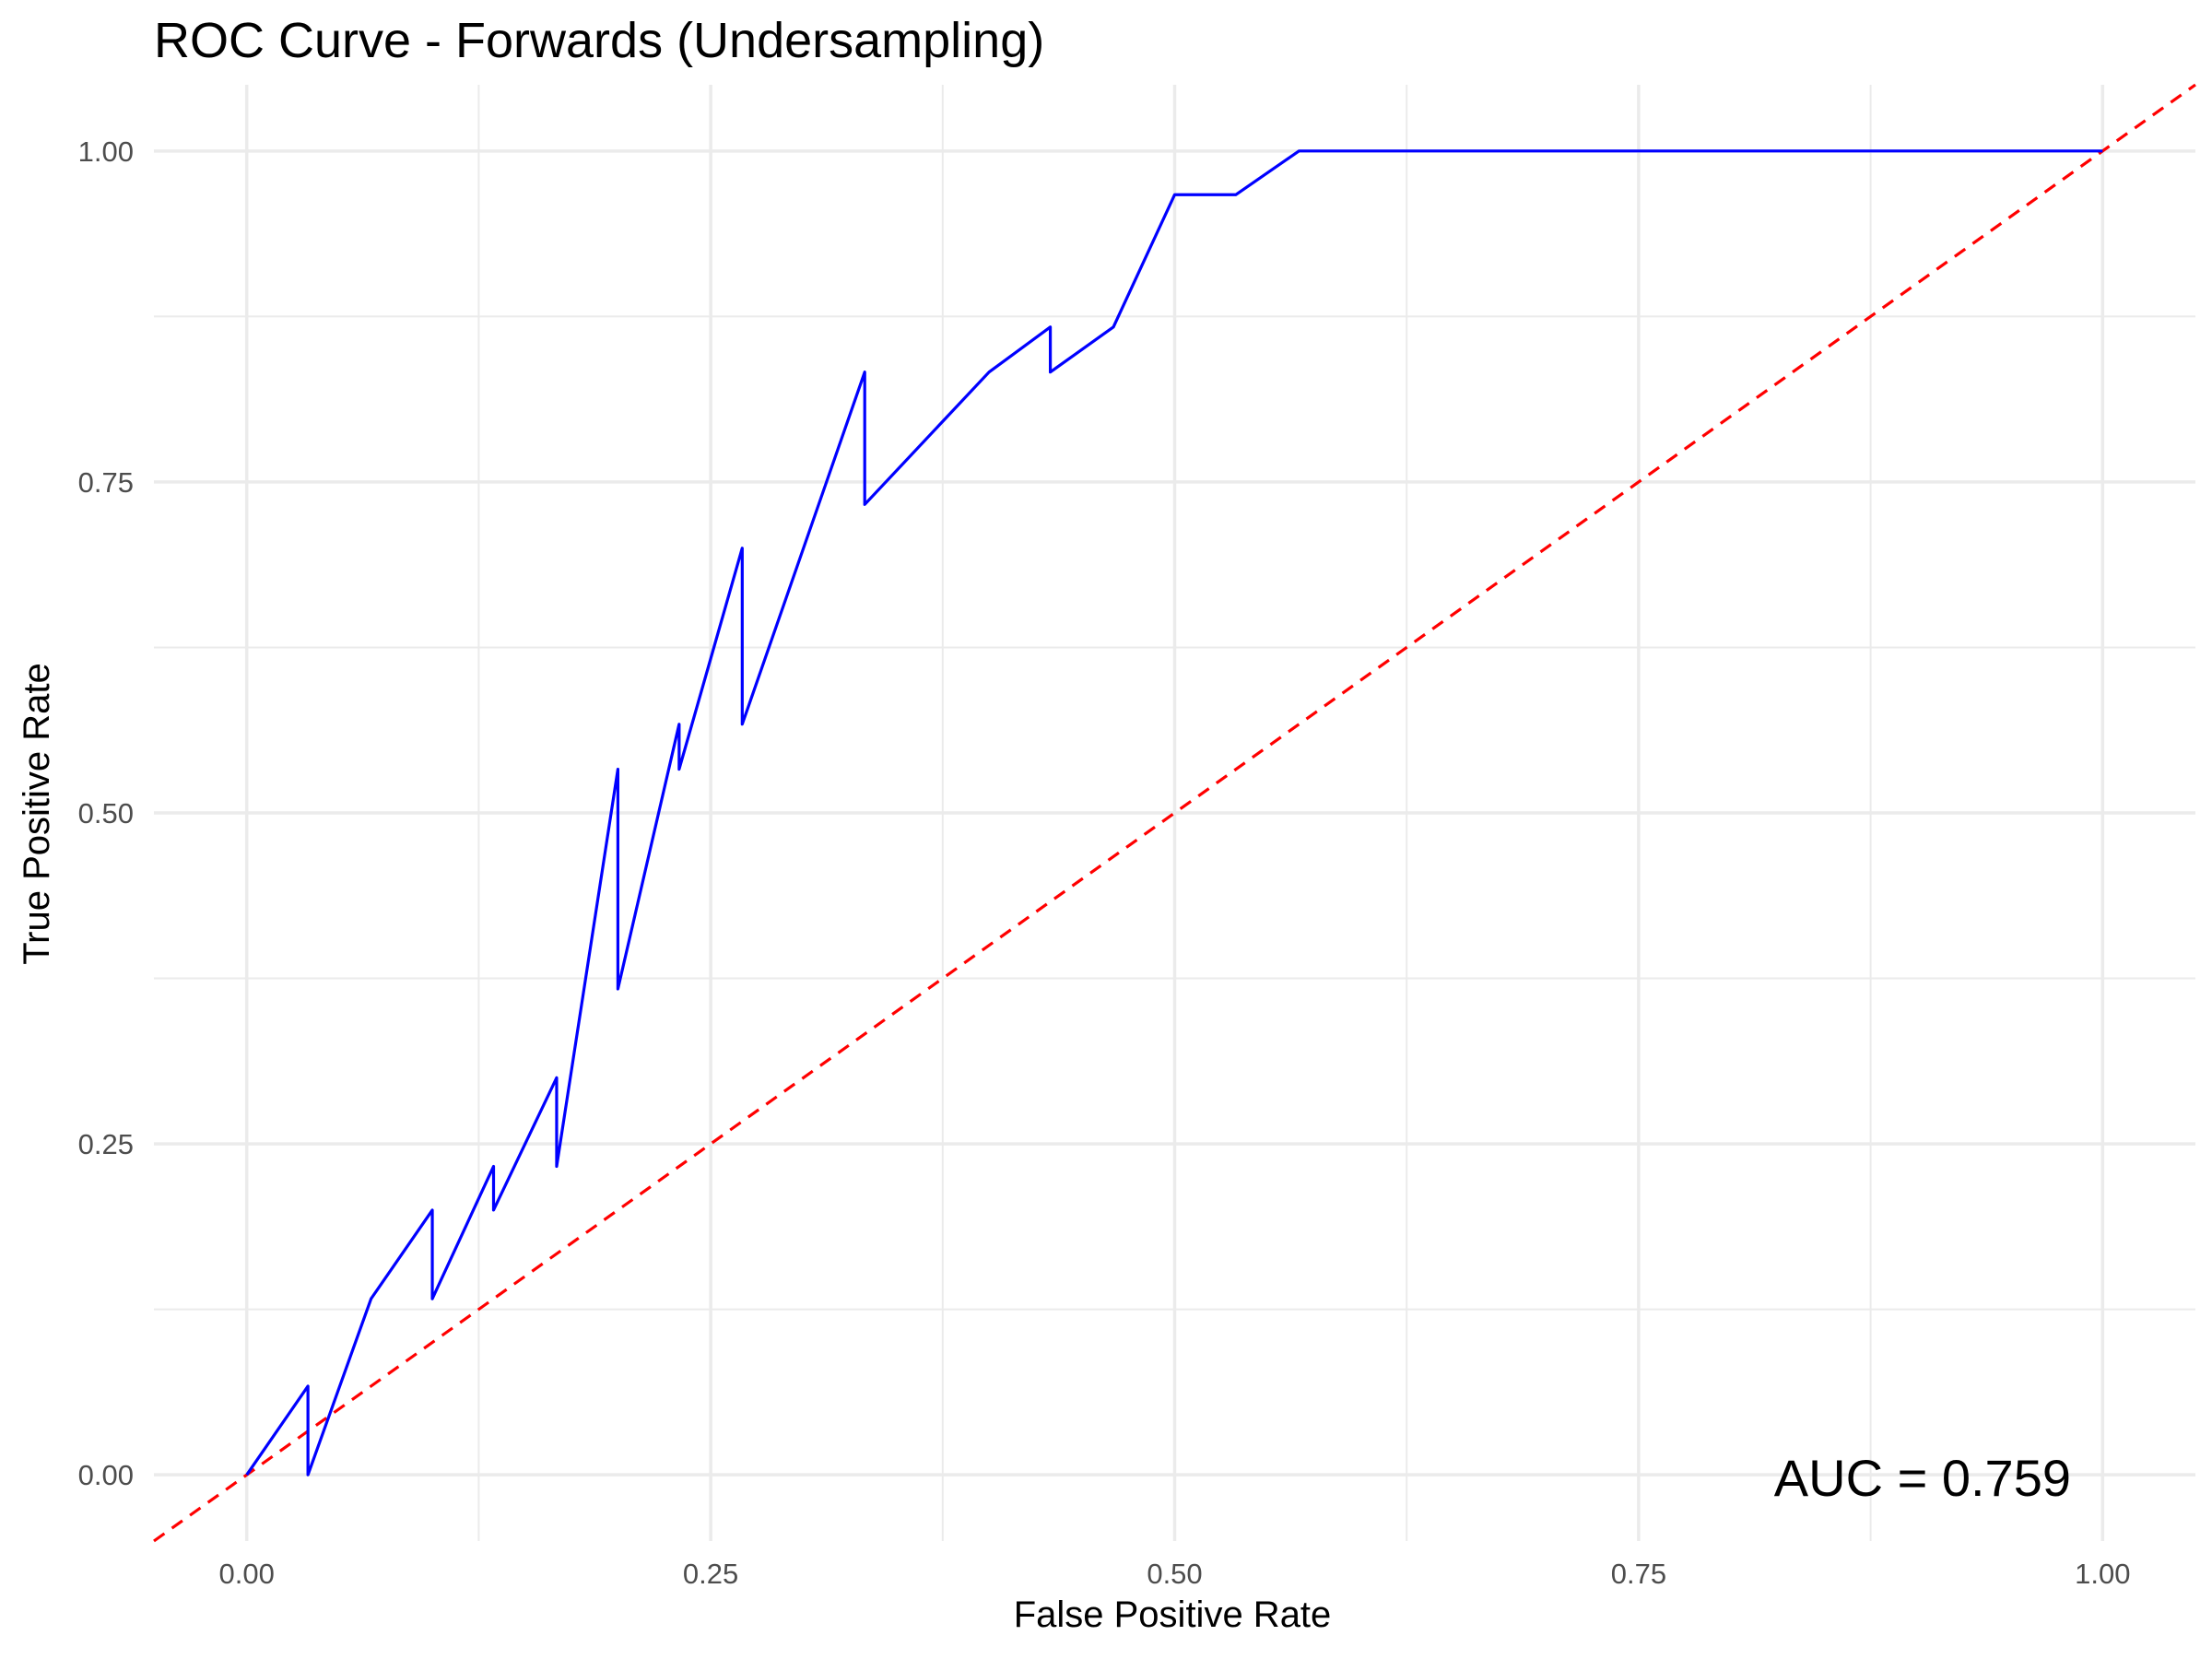 The height and width of the screenshot is (1659, 2212). I want to click on y-tick-label: 1.00, so click(106, 151).